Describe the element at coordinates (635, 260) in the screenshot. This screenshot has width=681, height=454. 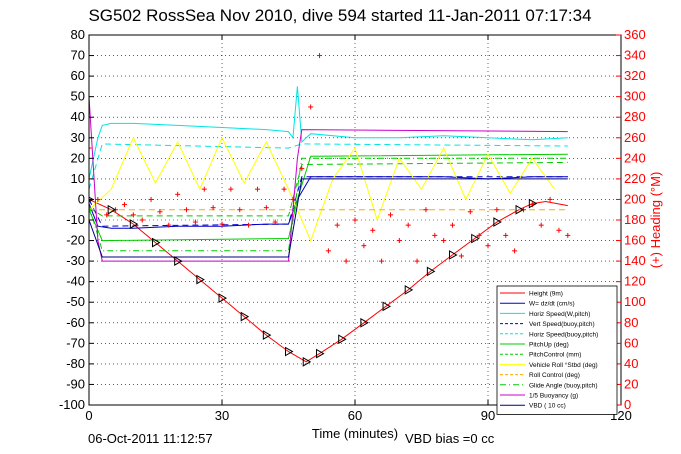
I see `y-tick-label-right: 140` at that location.